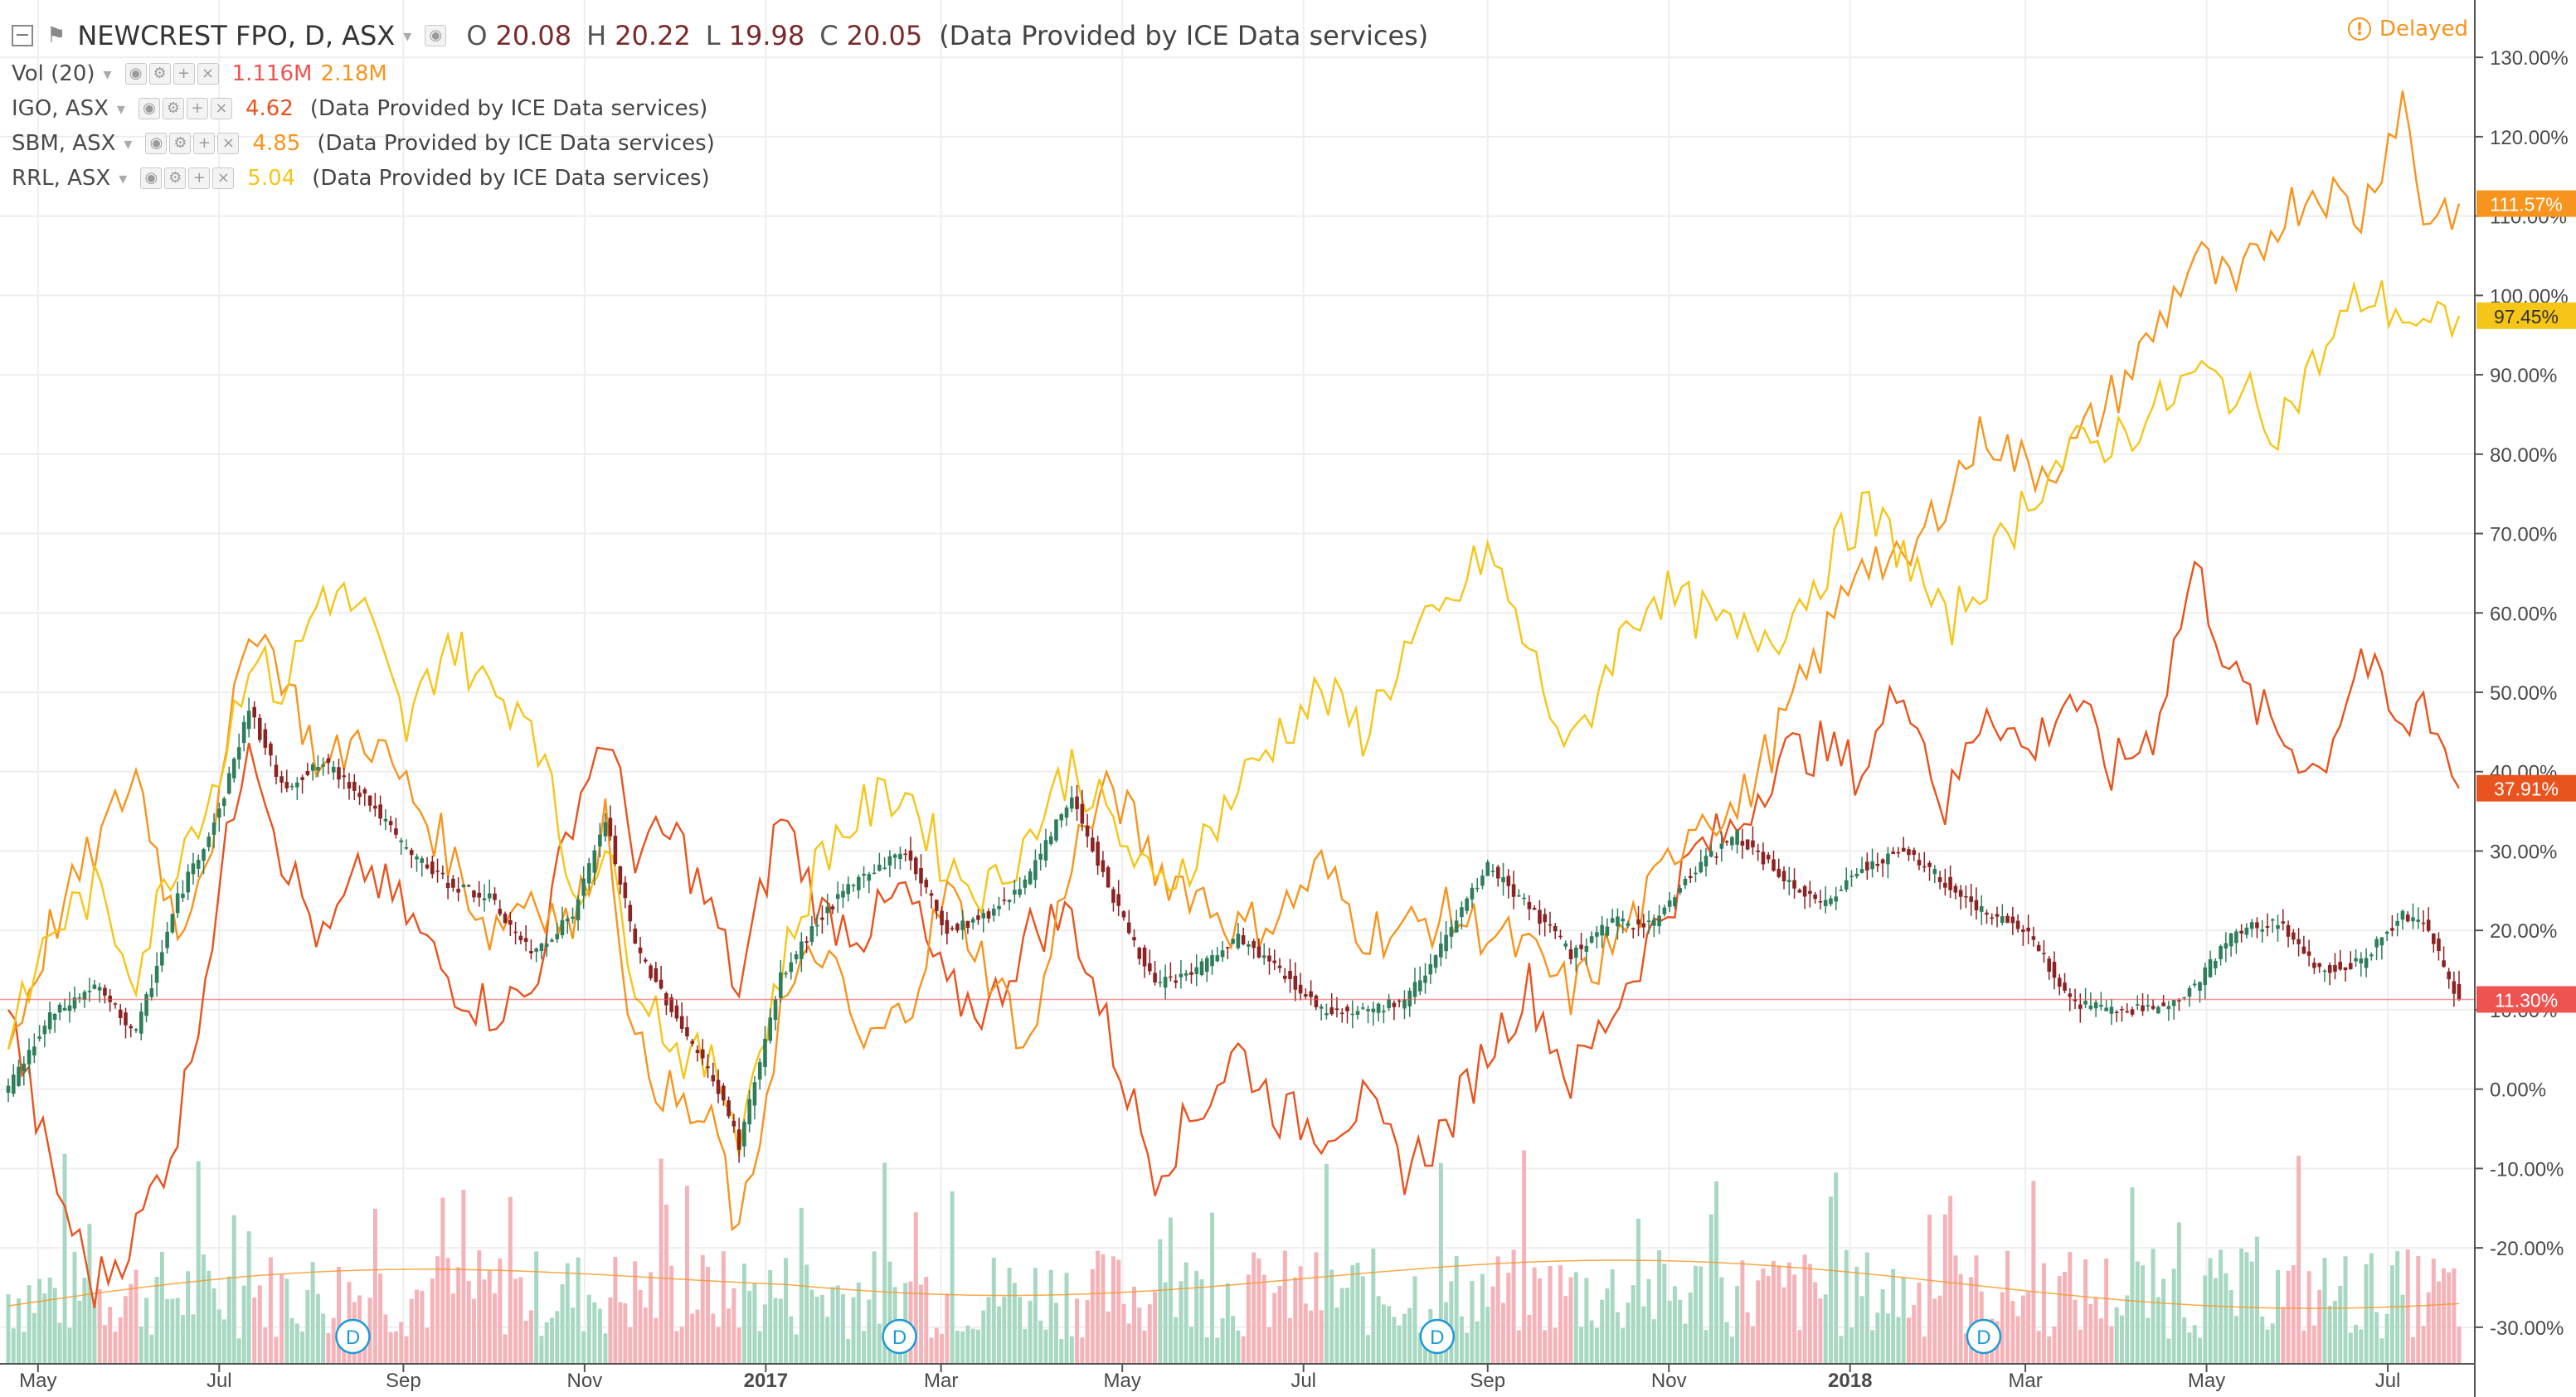  Describe the element at coordinates (61, 178) in the screenshot. I see `compare-name-rrl: RRL, ASX` at that location.